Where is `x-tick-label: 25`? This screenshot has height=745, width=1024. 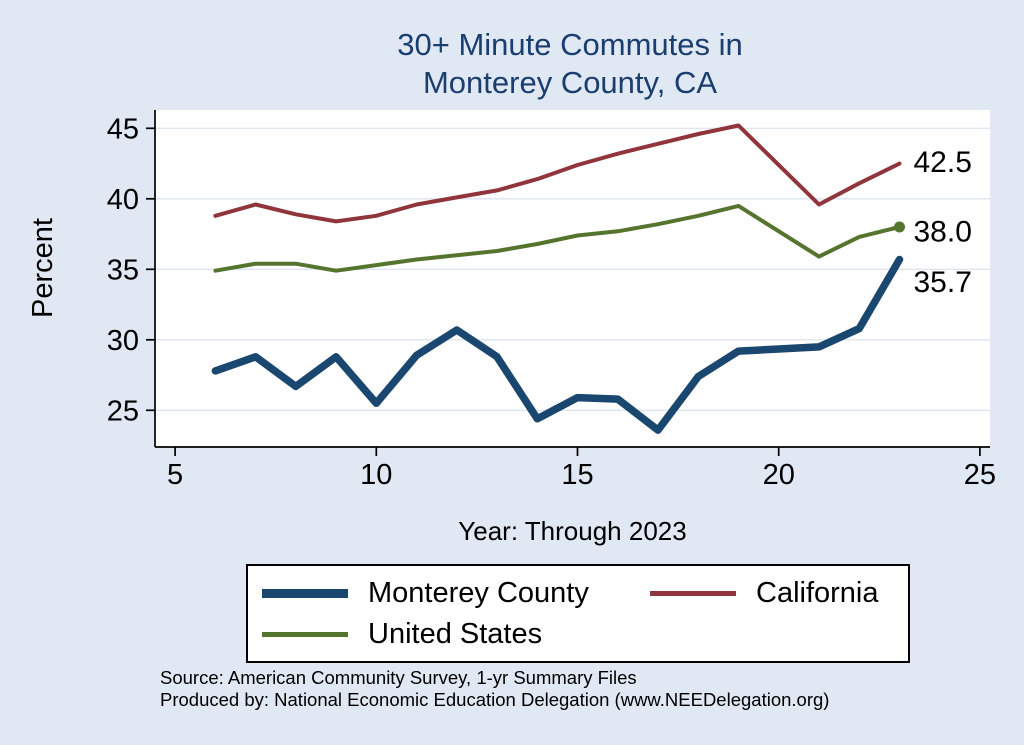
x-tick-label: 25 is located at coordinates (980, 475).